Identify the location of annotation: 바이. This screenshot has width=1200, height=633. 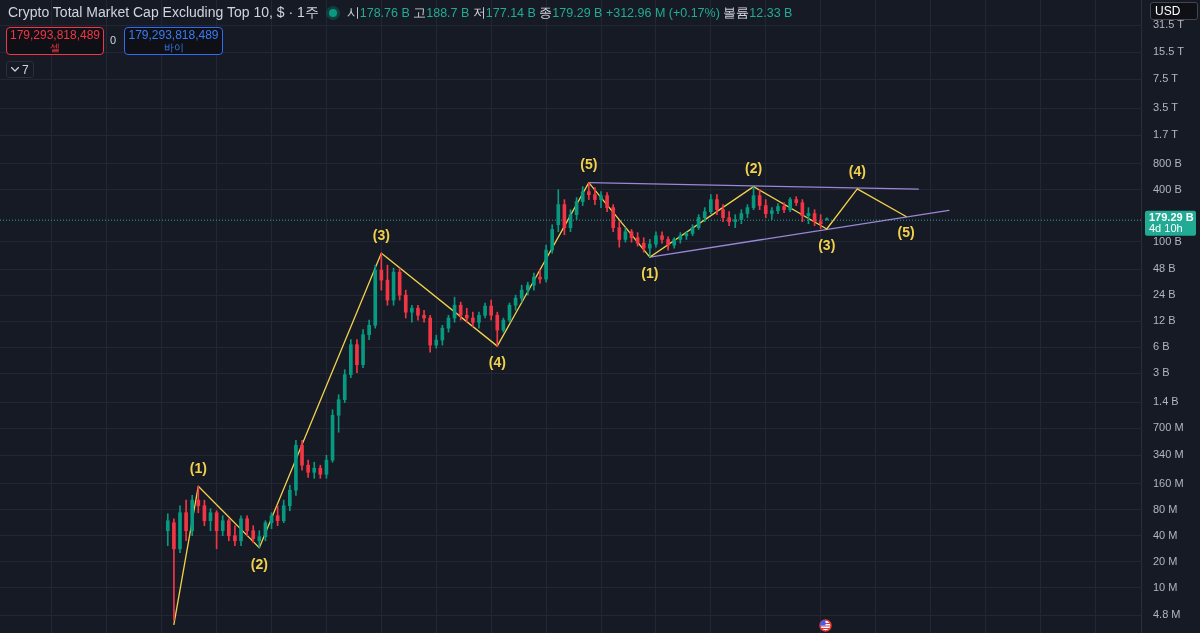
(173, 48).